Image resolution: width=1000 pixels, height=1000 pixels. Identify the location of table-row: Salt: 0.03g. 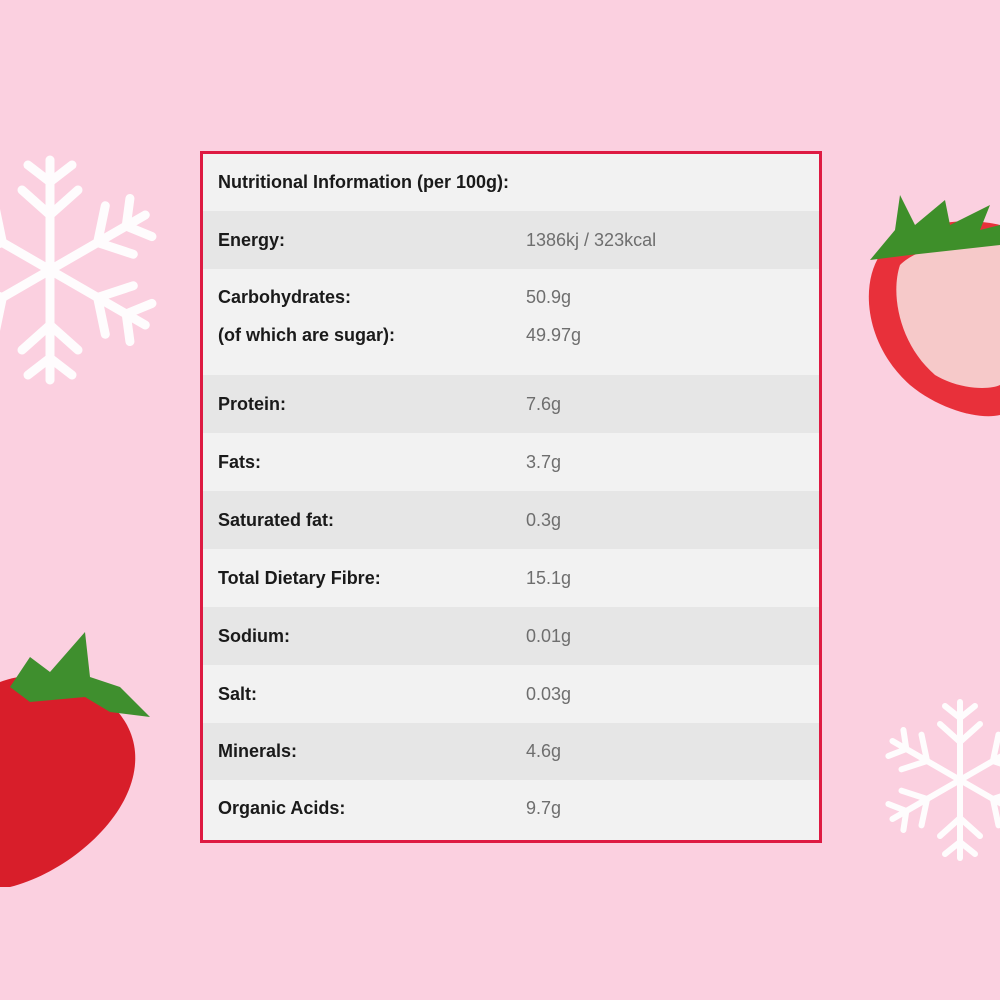
(511, 694).